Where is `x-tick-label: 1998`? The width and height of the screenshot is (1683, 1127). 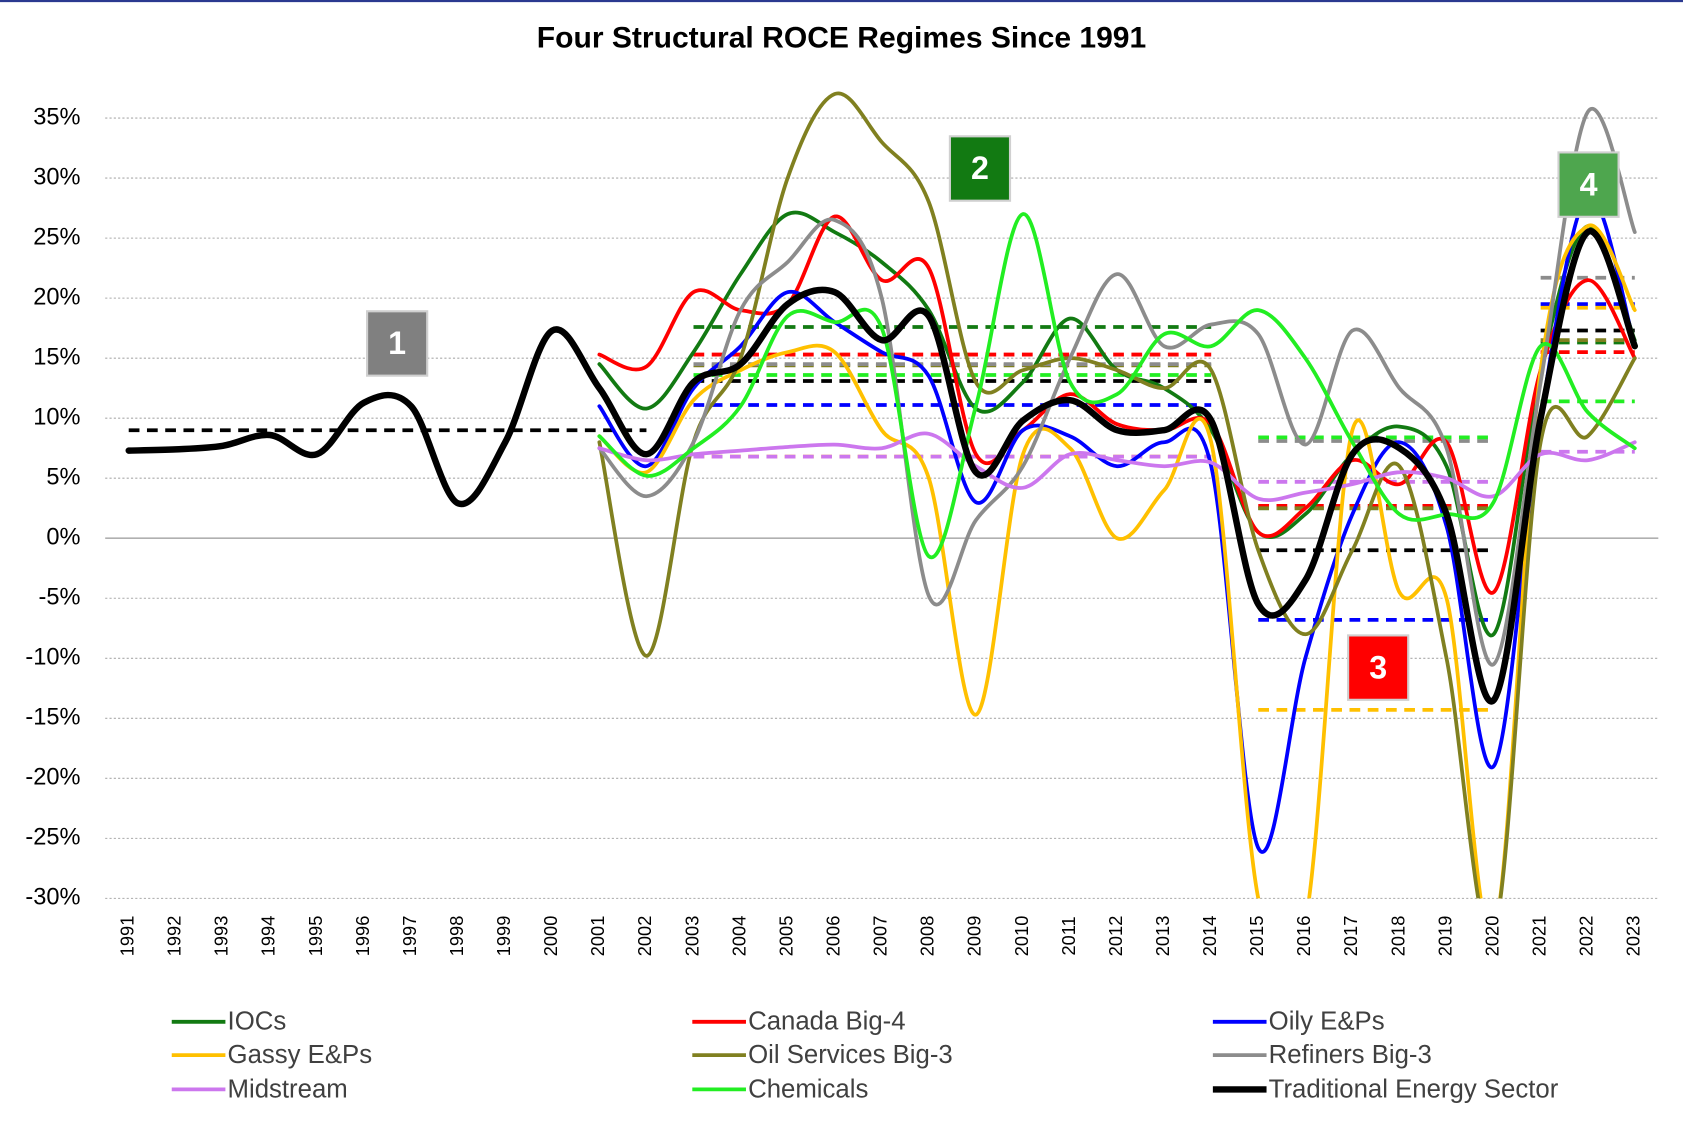
x-tick-label: 1998 is located at coordinates (456, 936).